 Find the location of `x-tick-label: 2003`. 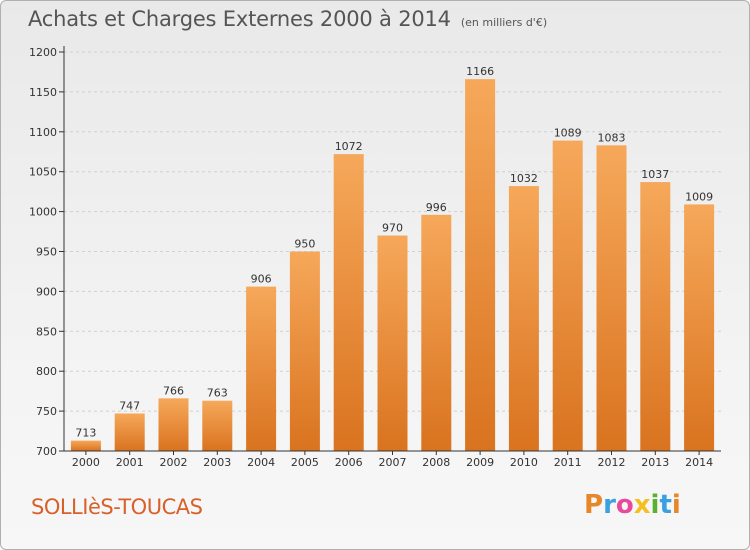

x-tick-label: 2003 is located at coordinates (217, 462).